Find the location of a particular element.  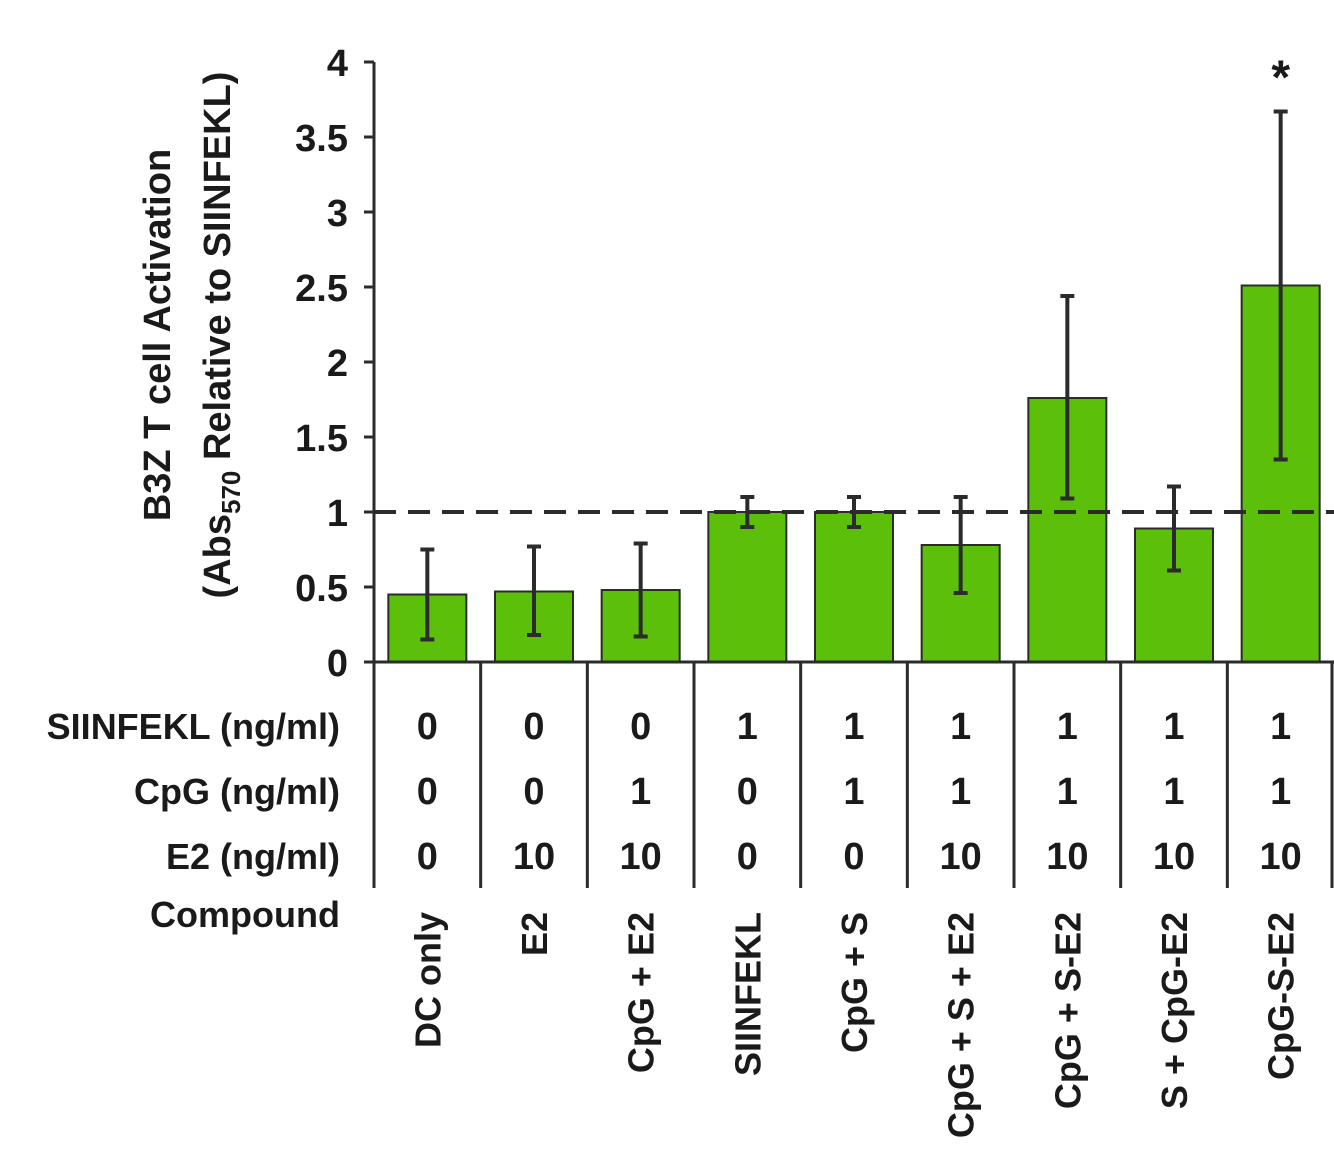

y-tick-label: 2.5 is located at coordinates (321, 289).